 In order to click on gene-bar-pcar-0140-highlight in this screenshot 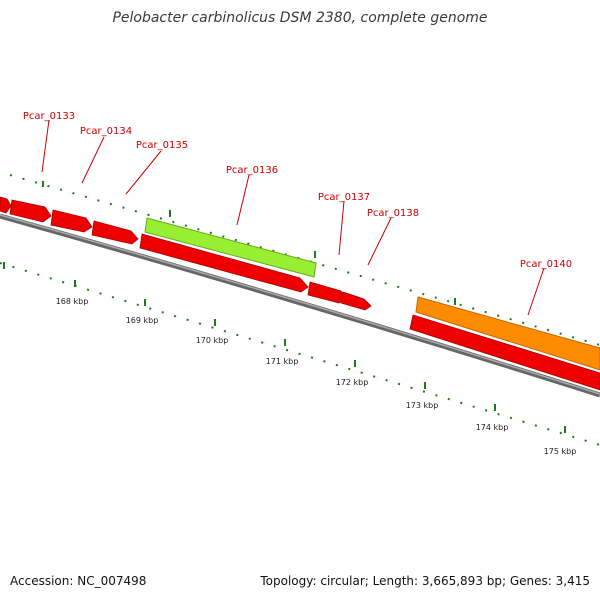, I will do `click(507, 333)`.